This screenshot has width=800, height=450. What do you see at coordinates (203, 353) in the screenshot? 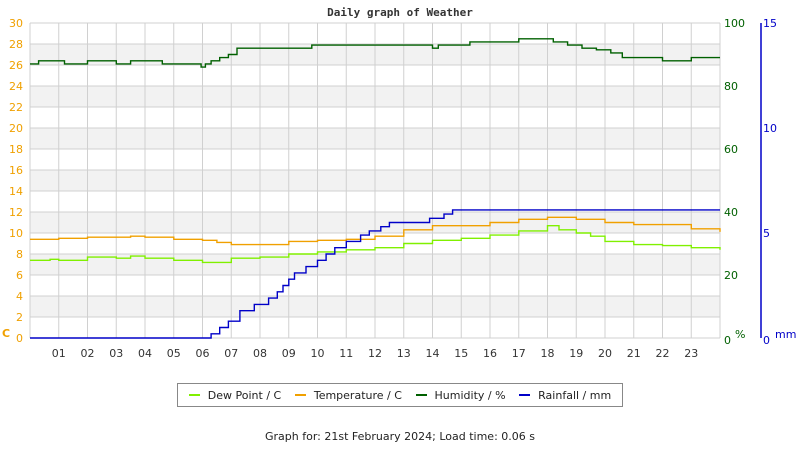
I see `svg-text: 06` at bounding box center [203, 353].